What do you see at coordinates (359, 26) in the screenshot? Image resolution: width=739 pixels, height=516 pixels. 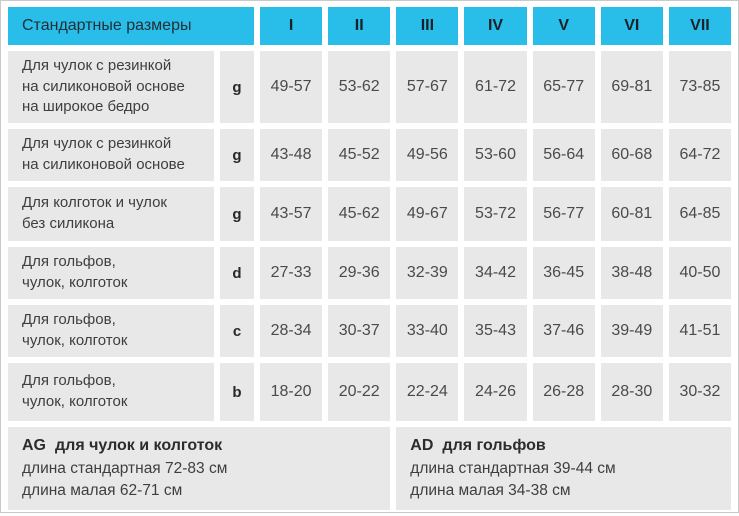 I see `column-header-2: II` at bounding box center [359, 26].